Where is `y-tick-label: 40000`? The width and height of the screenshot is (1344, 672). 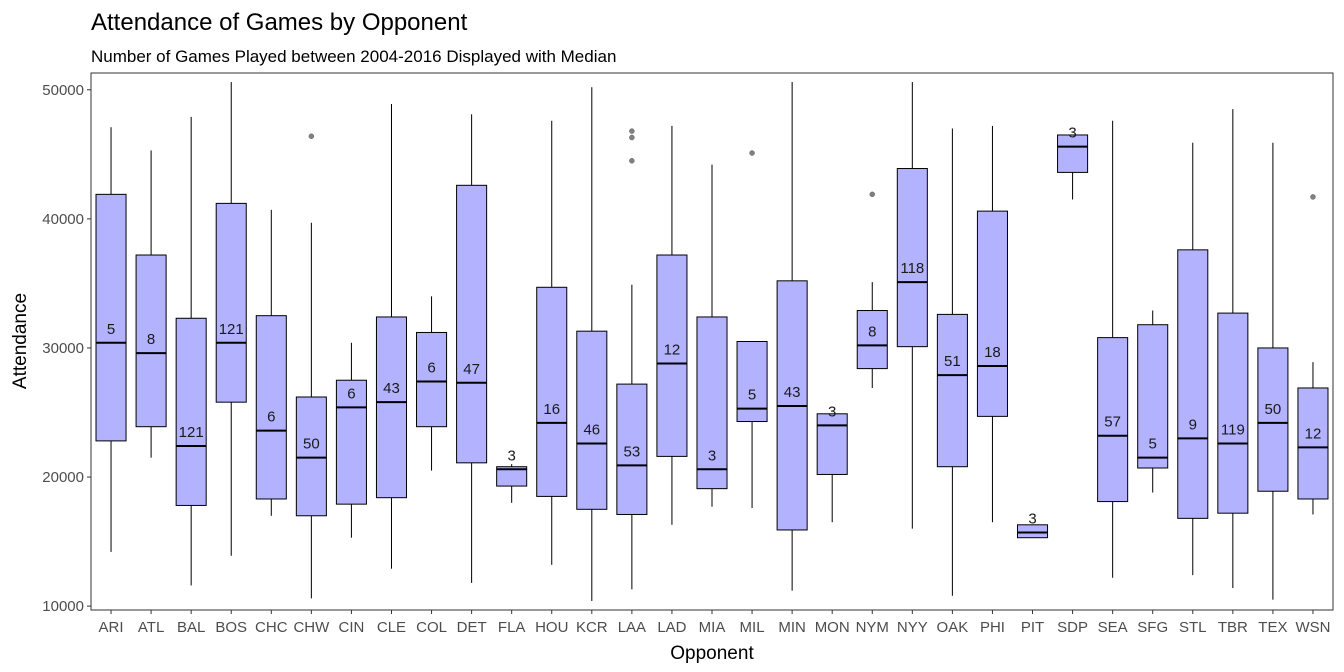 y-tick-label: 40000 is located at coordinates (63, 219).